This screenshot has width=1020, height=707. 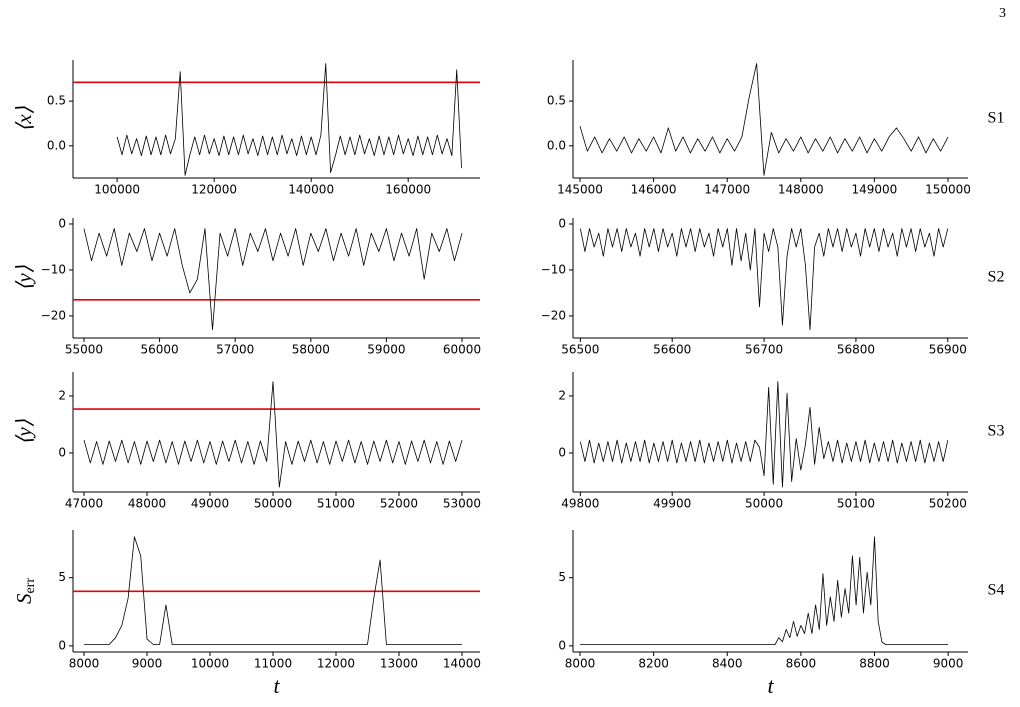 I want to click on x-tick-label: 50200, so click(x=948, y=504).